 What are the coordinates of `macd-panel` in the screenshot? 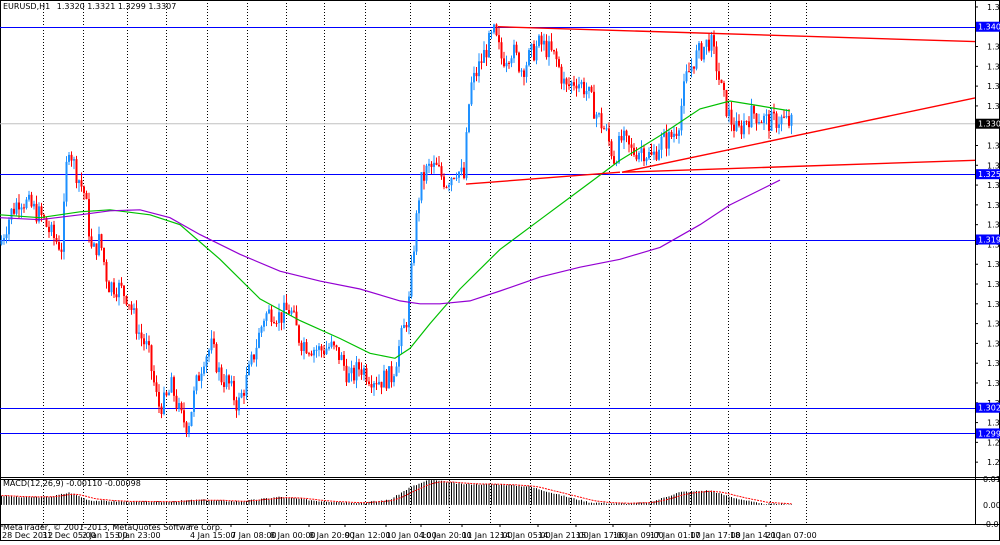 It's located at (396, 492).